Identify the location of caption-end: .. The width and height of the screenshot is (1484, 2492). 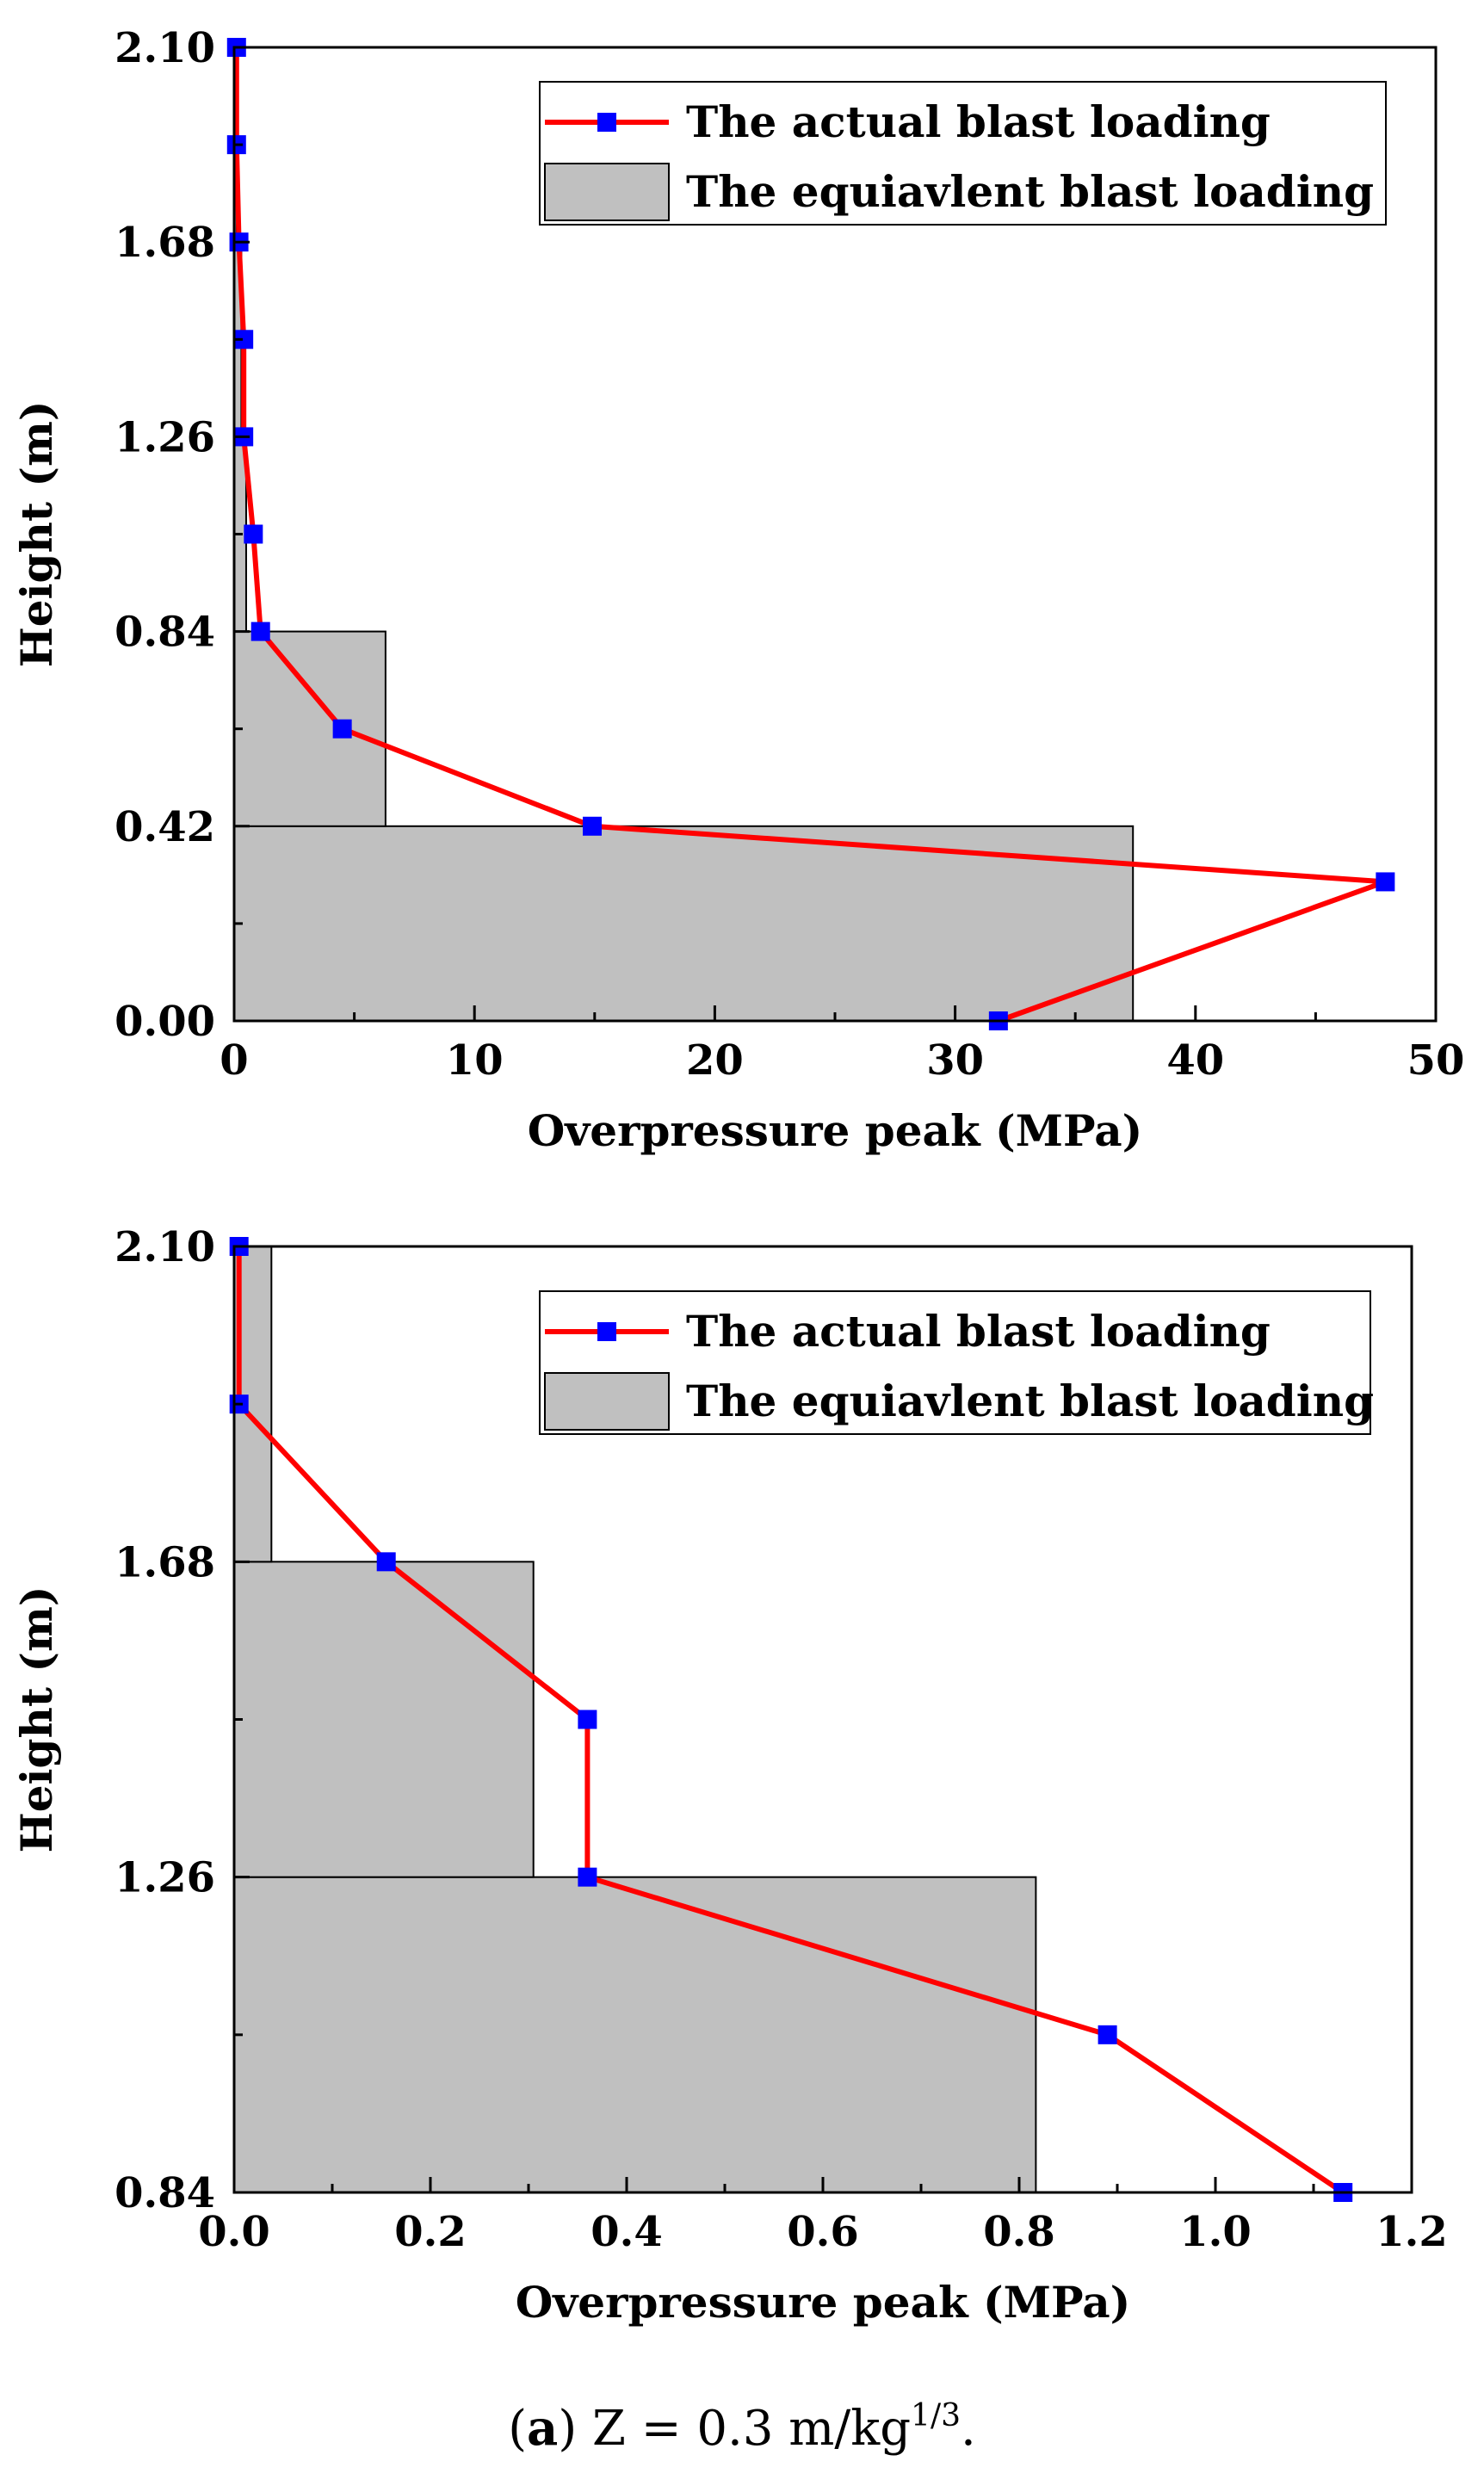
(968, 2429).